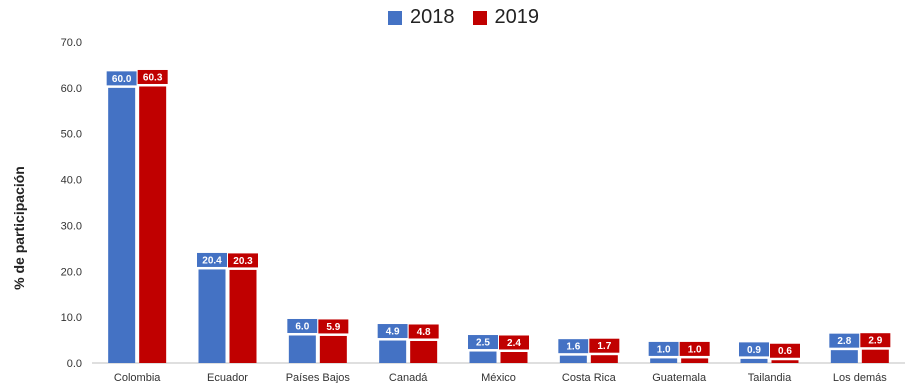 This screenshot has width=909, height=383. What do you see at coordinates (71, 226) in the screenshot?
I see `y-tick-label: 30.0` at bounding box center [71, 226].